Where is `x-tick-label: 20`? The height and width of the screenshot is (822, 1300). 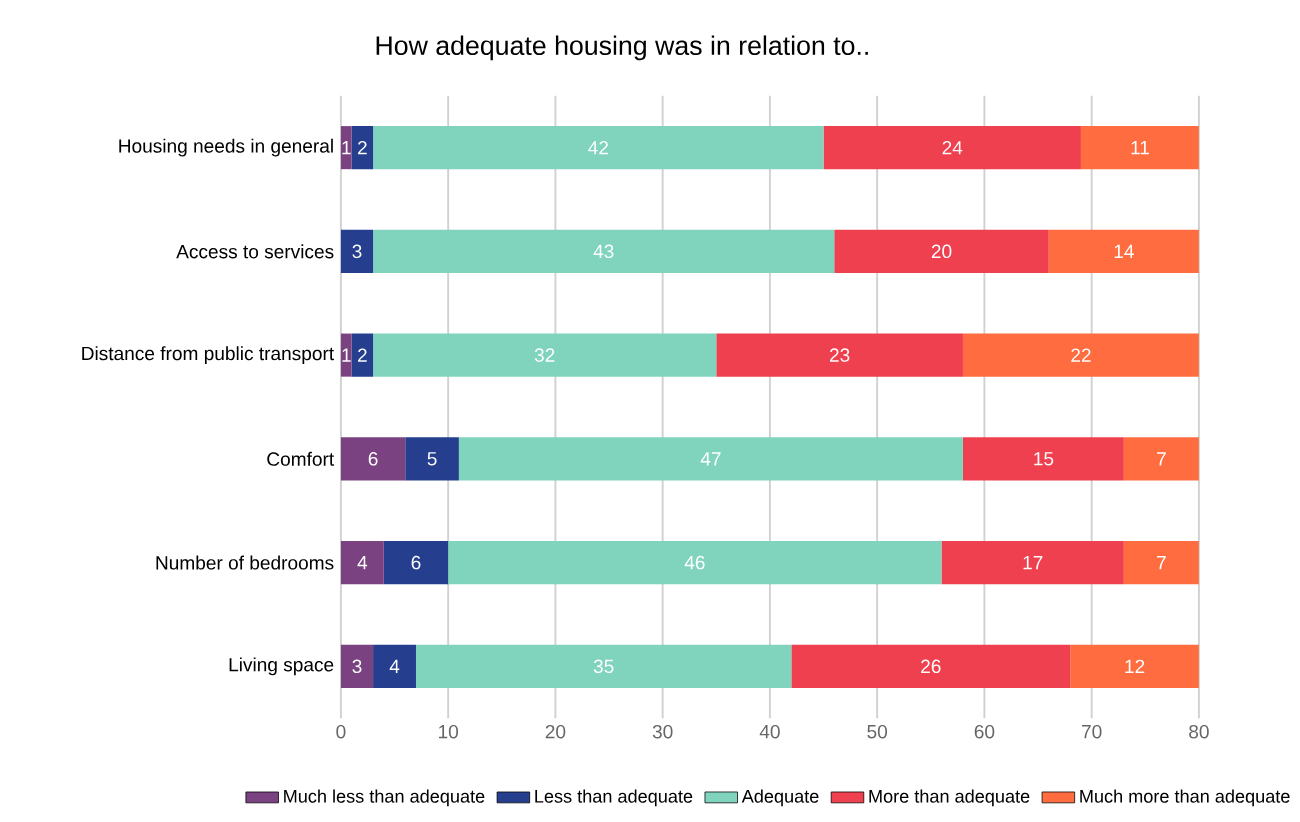 x-tick-label: 20 is located at coordinates (555, 732).